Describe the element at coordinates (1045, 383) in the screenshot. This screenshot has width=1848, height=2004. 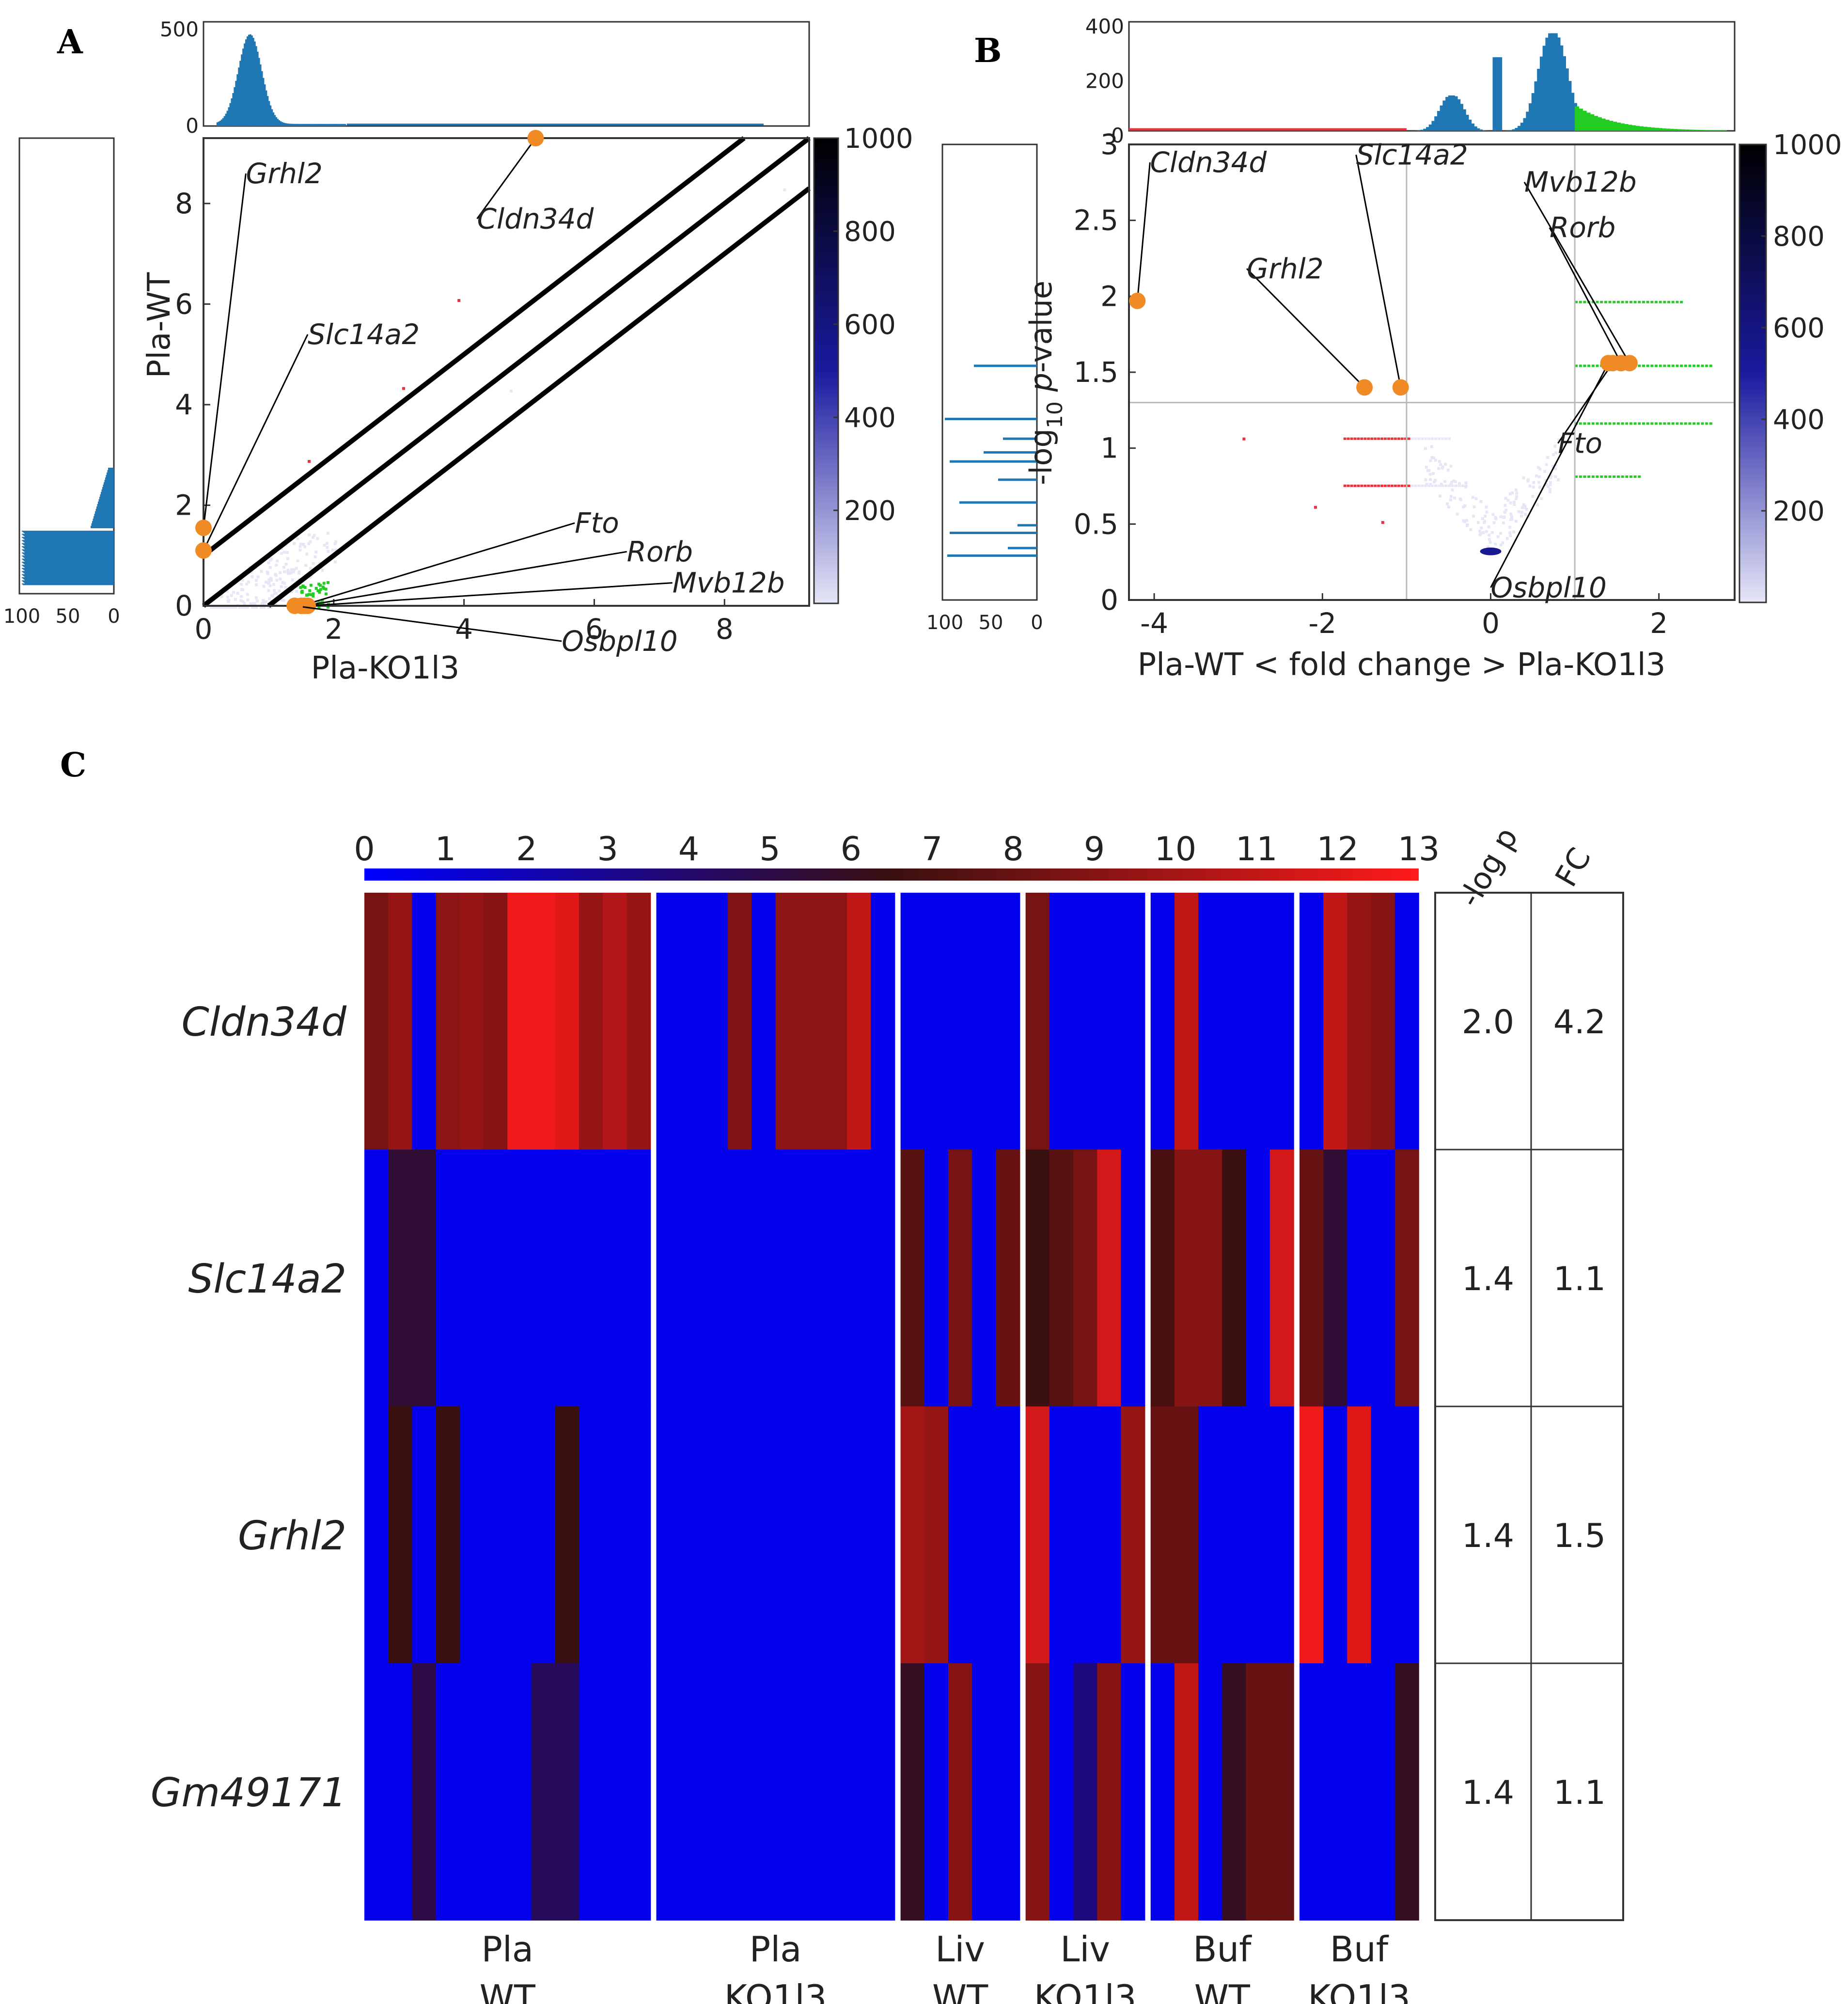
I see `y-axis-label: -log10 p-value` at that location.